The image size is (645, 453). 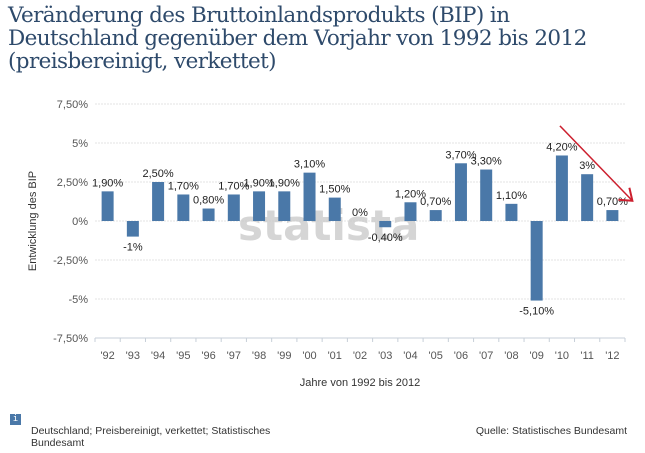 What do you see at coordinates (133, 248) in the screenshot?
I see `data-label: -1%` at bounding box center [133, 248].